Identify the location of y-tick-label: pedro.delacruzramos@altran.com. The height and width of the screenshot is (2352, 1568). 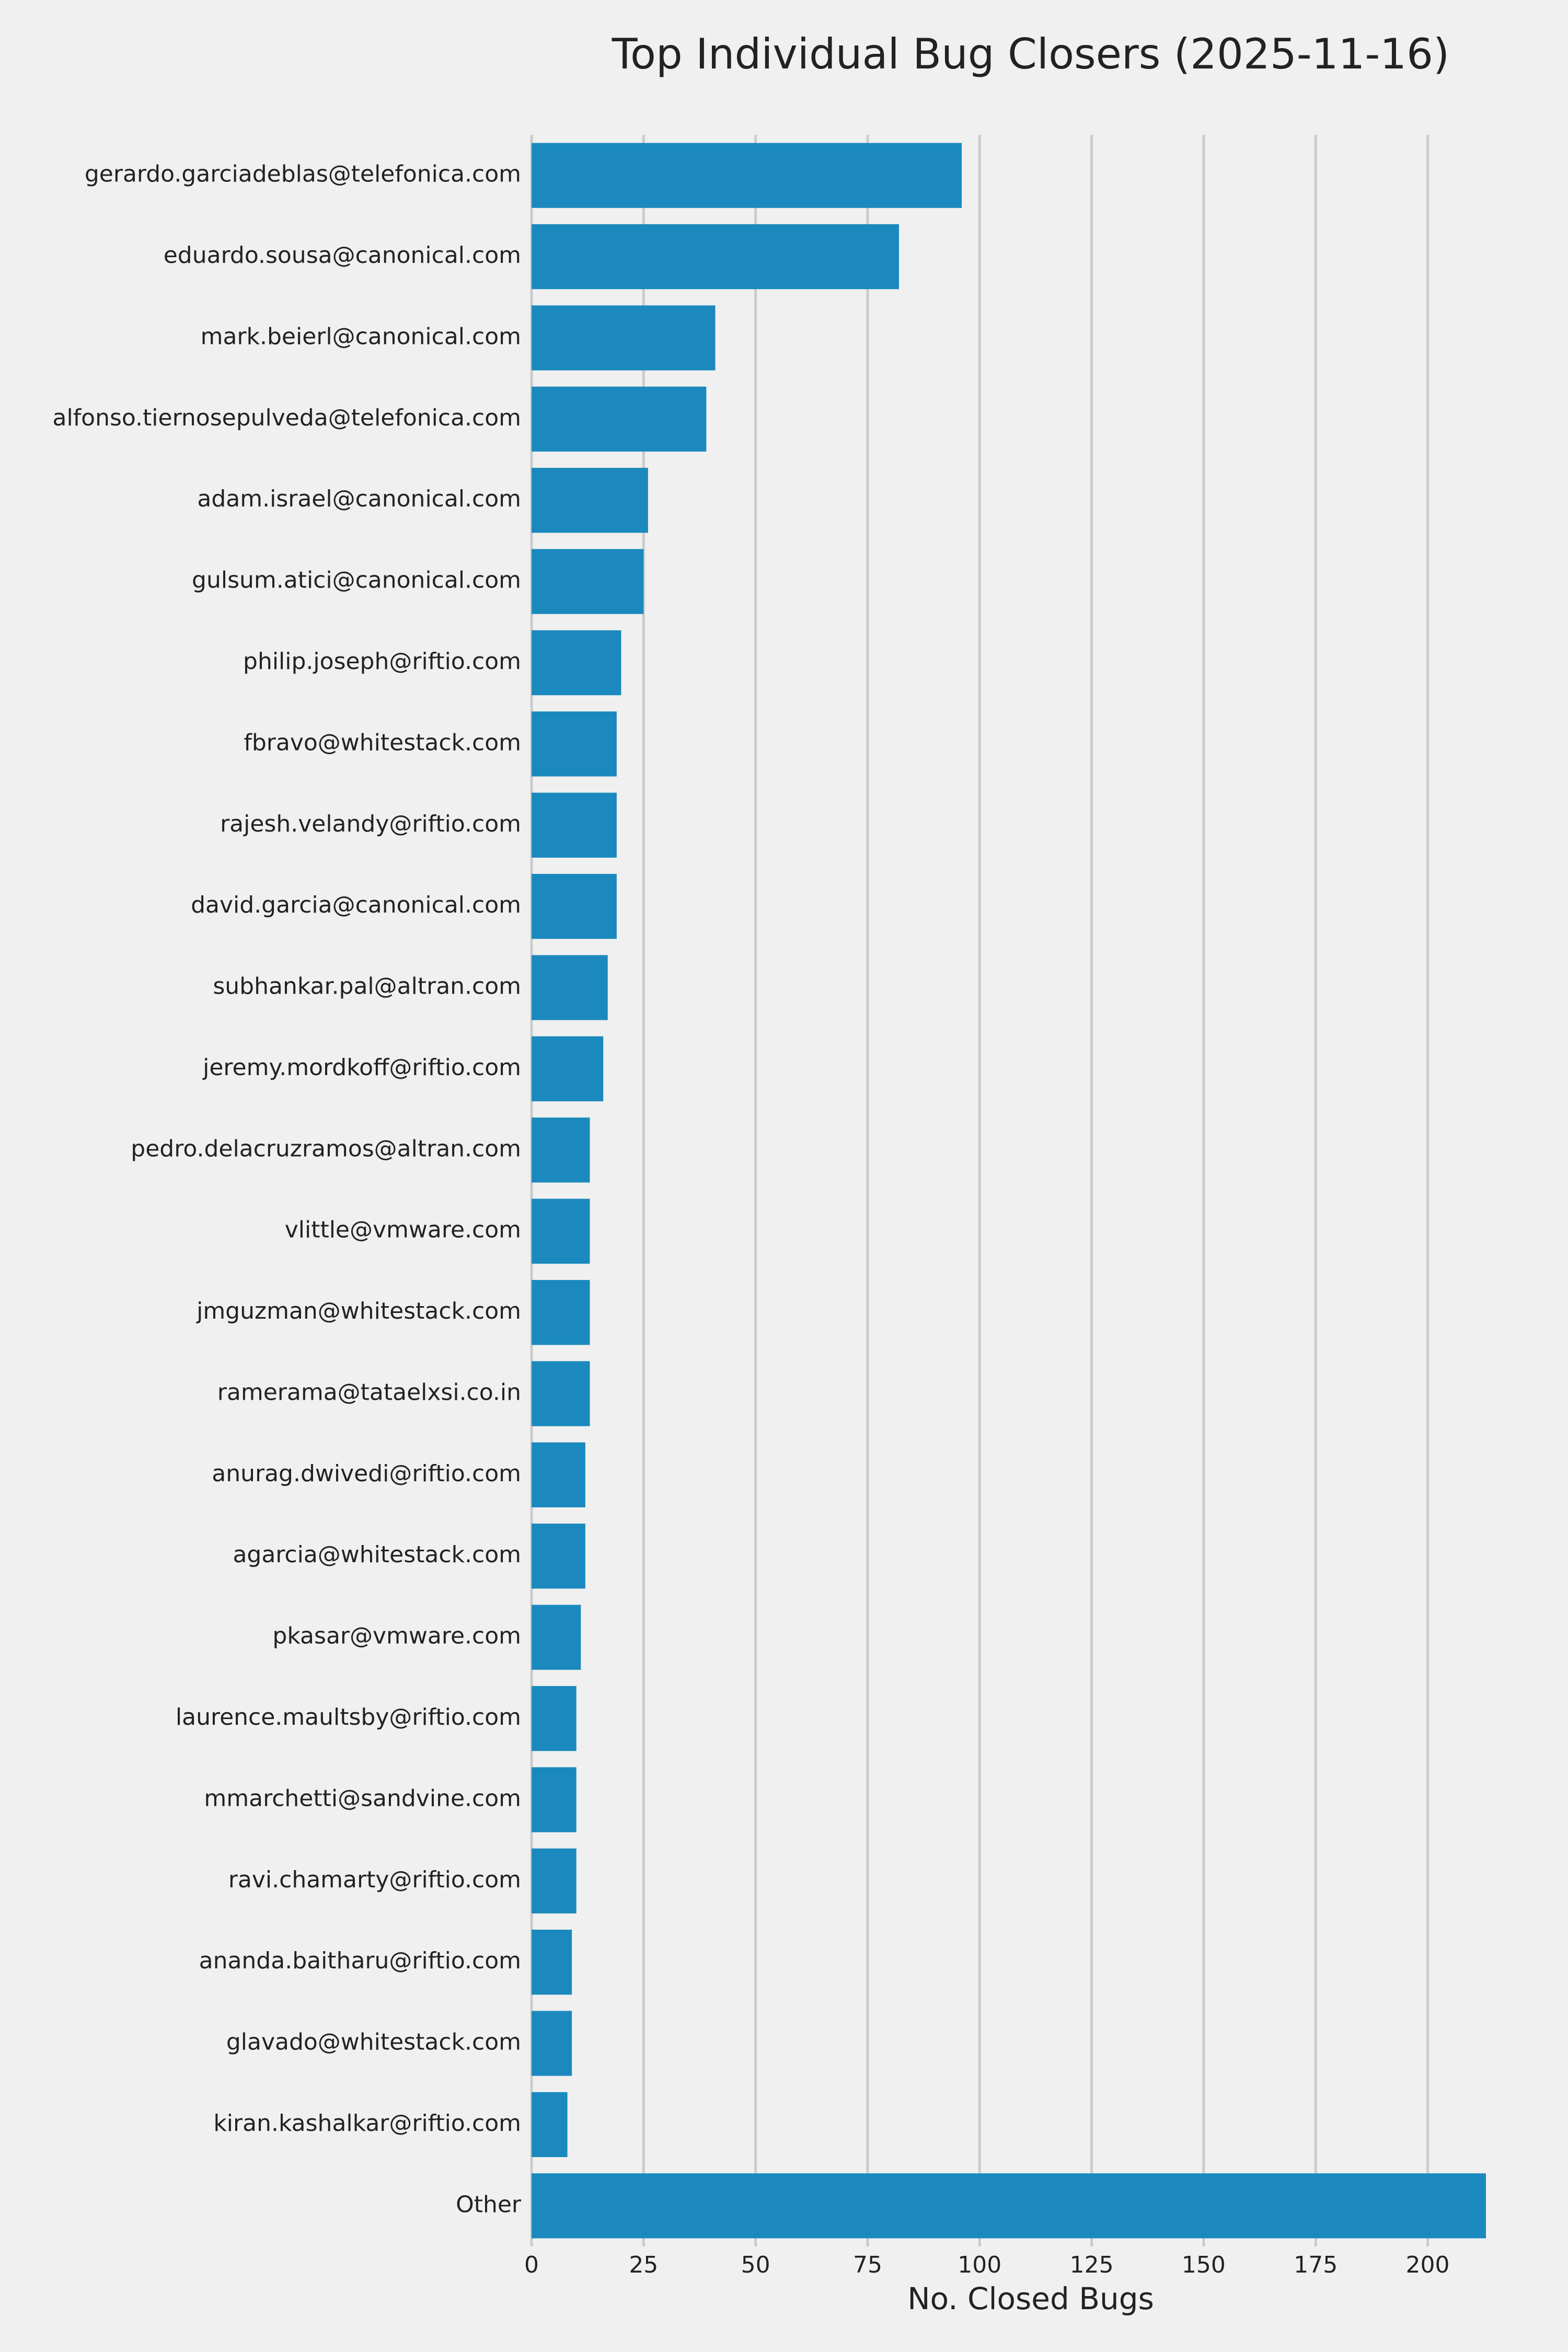
(326, 1148).